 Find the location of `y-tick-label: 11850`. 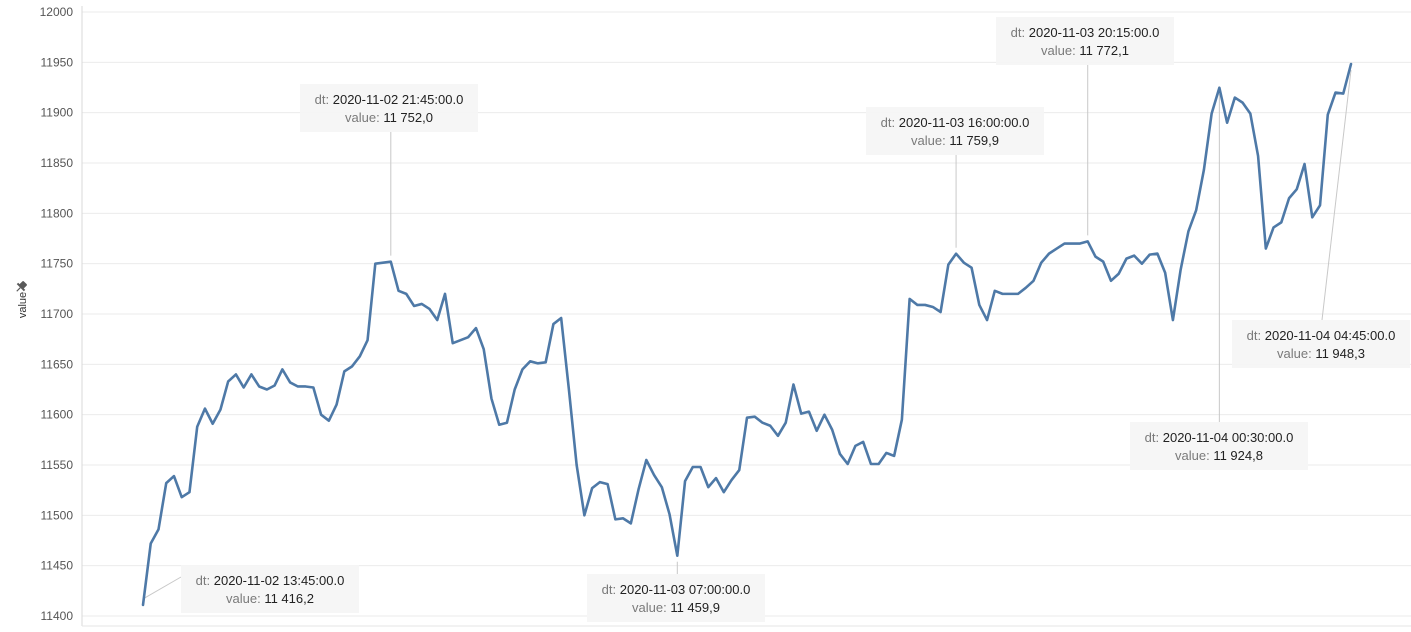

y-tick-label: 11850 is located at coordinates (57, 163).